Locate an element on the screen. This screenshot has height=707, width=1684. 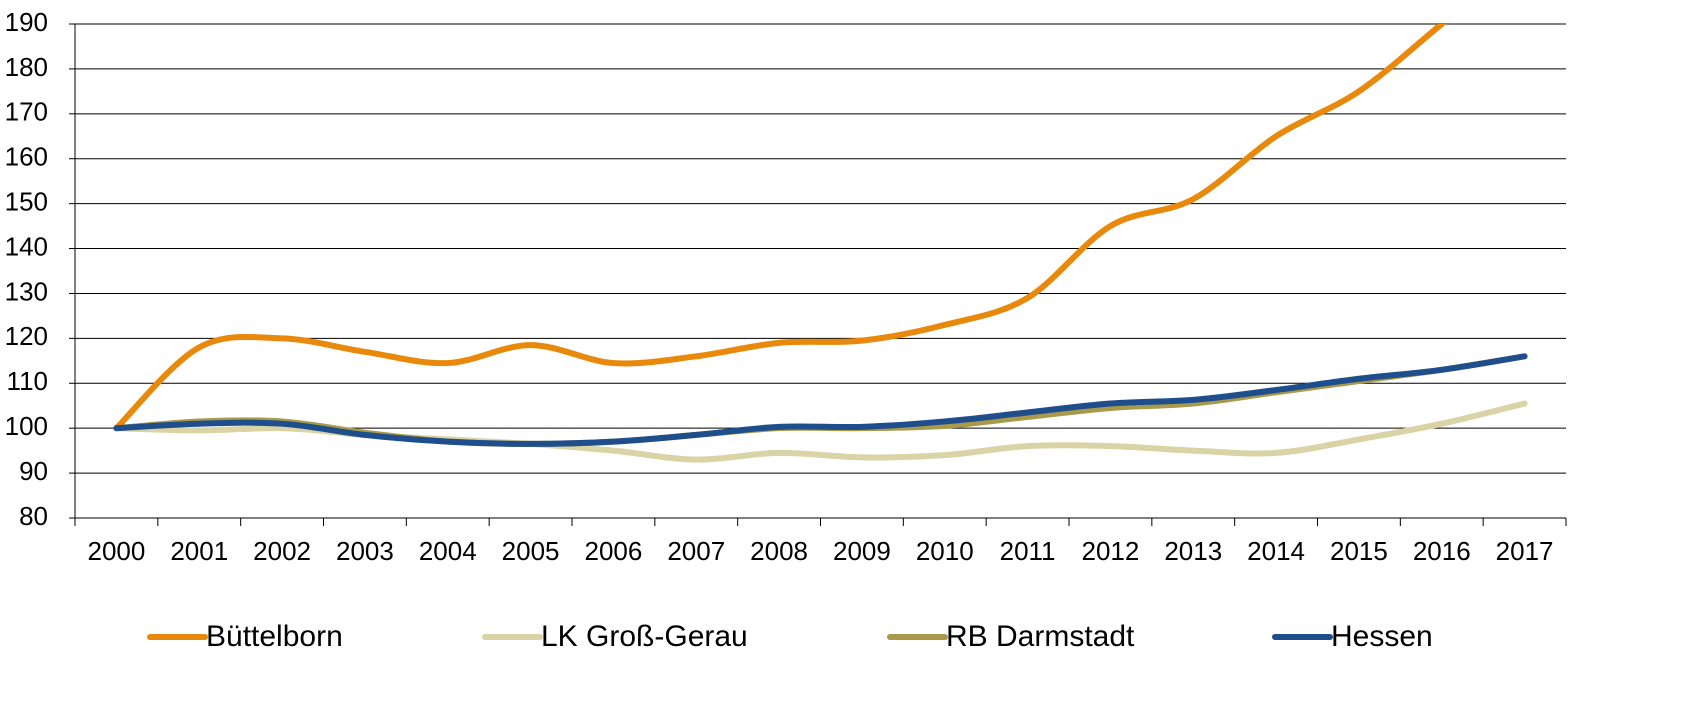
legend-label: RB Darmstadt is located at coordinates (1040, 636).